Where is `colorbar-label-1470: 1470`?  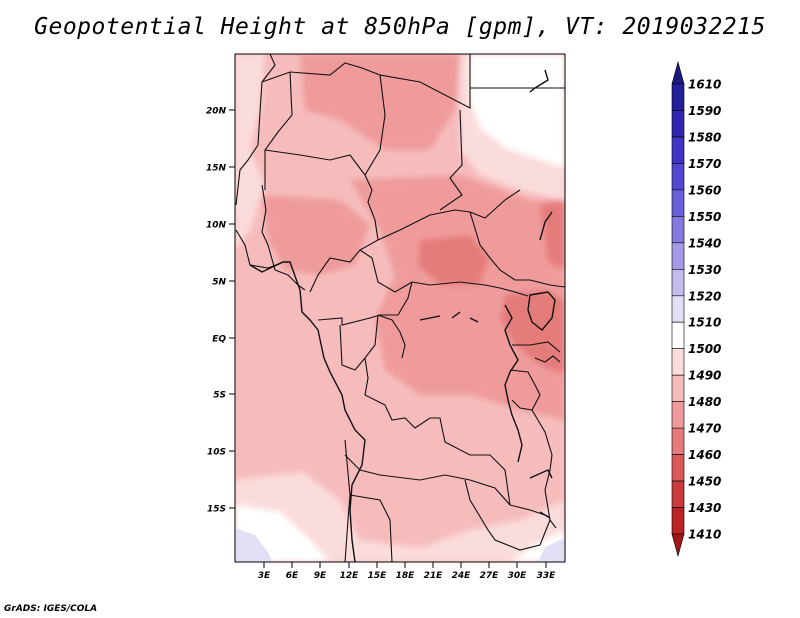 colorbar-label-1470: 1470 is located at coordinates (704, 429).